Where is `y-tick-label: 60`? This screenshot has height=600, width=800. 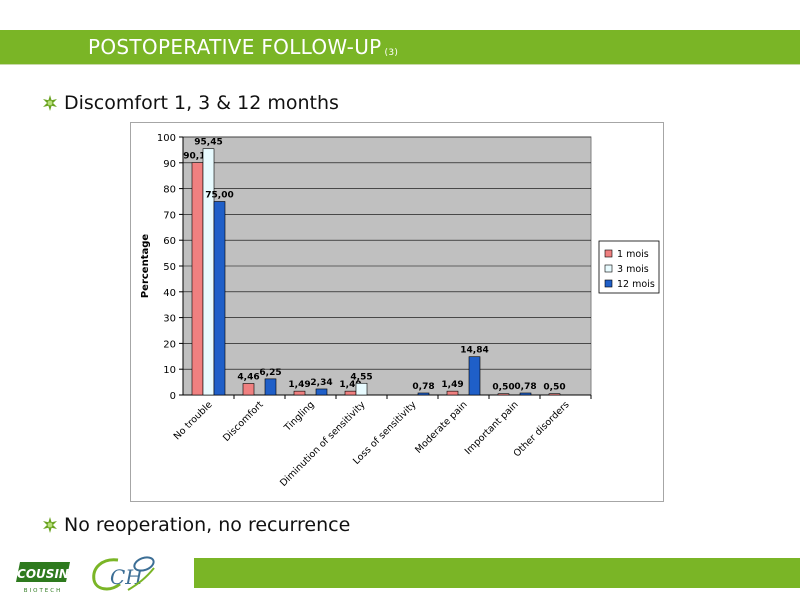
y-tick-label: 60 is located at coordinates (169, 241).